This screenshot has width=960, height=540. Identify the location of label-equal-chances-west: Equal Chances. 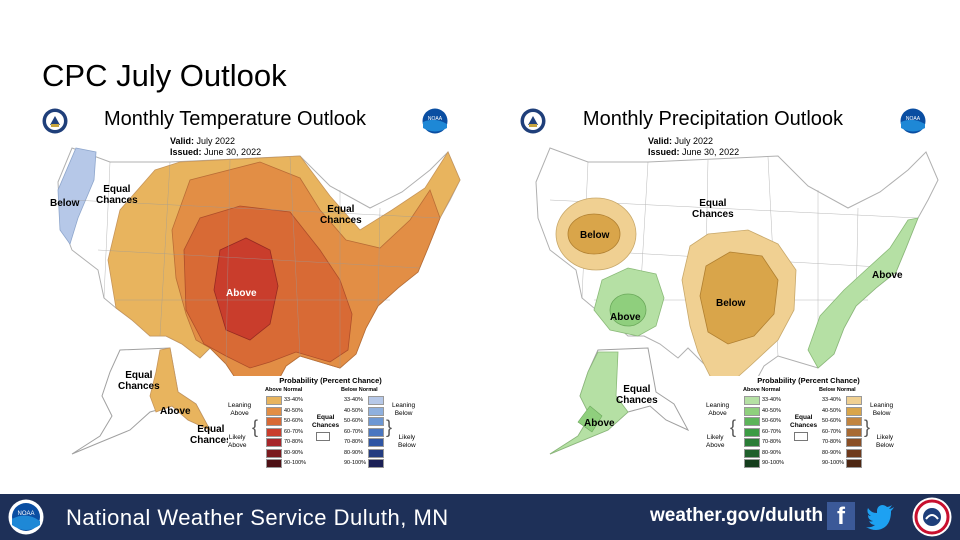
(117, 195).